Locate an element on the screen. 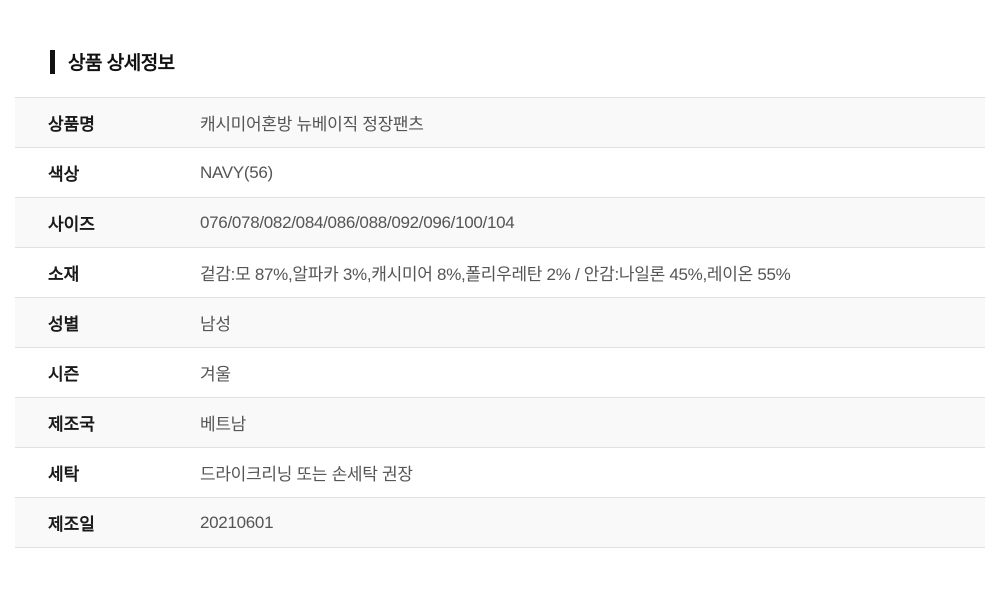 The width and height of the screenshot is (1000, 598). table-row: 성별 남성 is located at coordinates (500, 323).